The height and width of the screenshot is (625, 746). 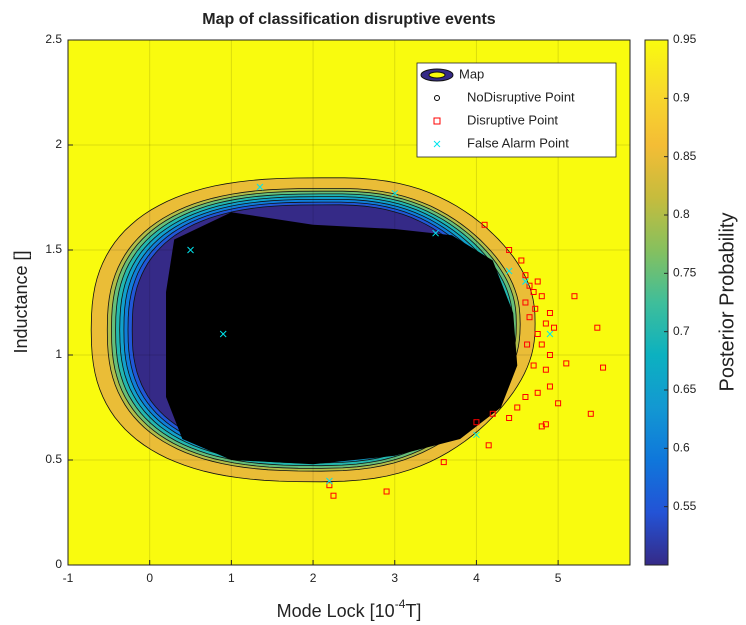 I want to click on colorbar, so click(x=656, y=302).